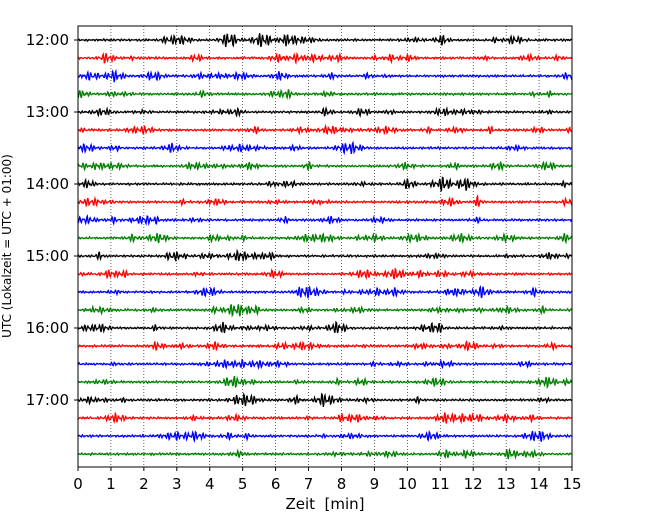 This screenshot has width=650, height=520. Describe the element at coordinates (78, 484) in the screenshot. I see `x-tick-label: 0` at that location.